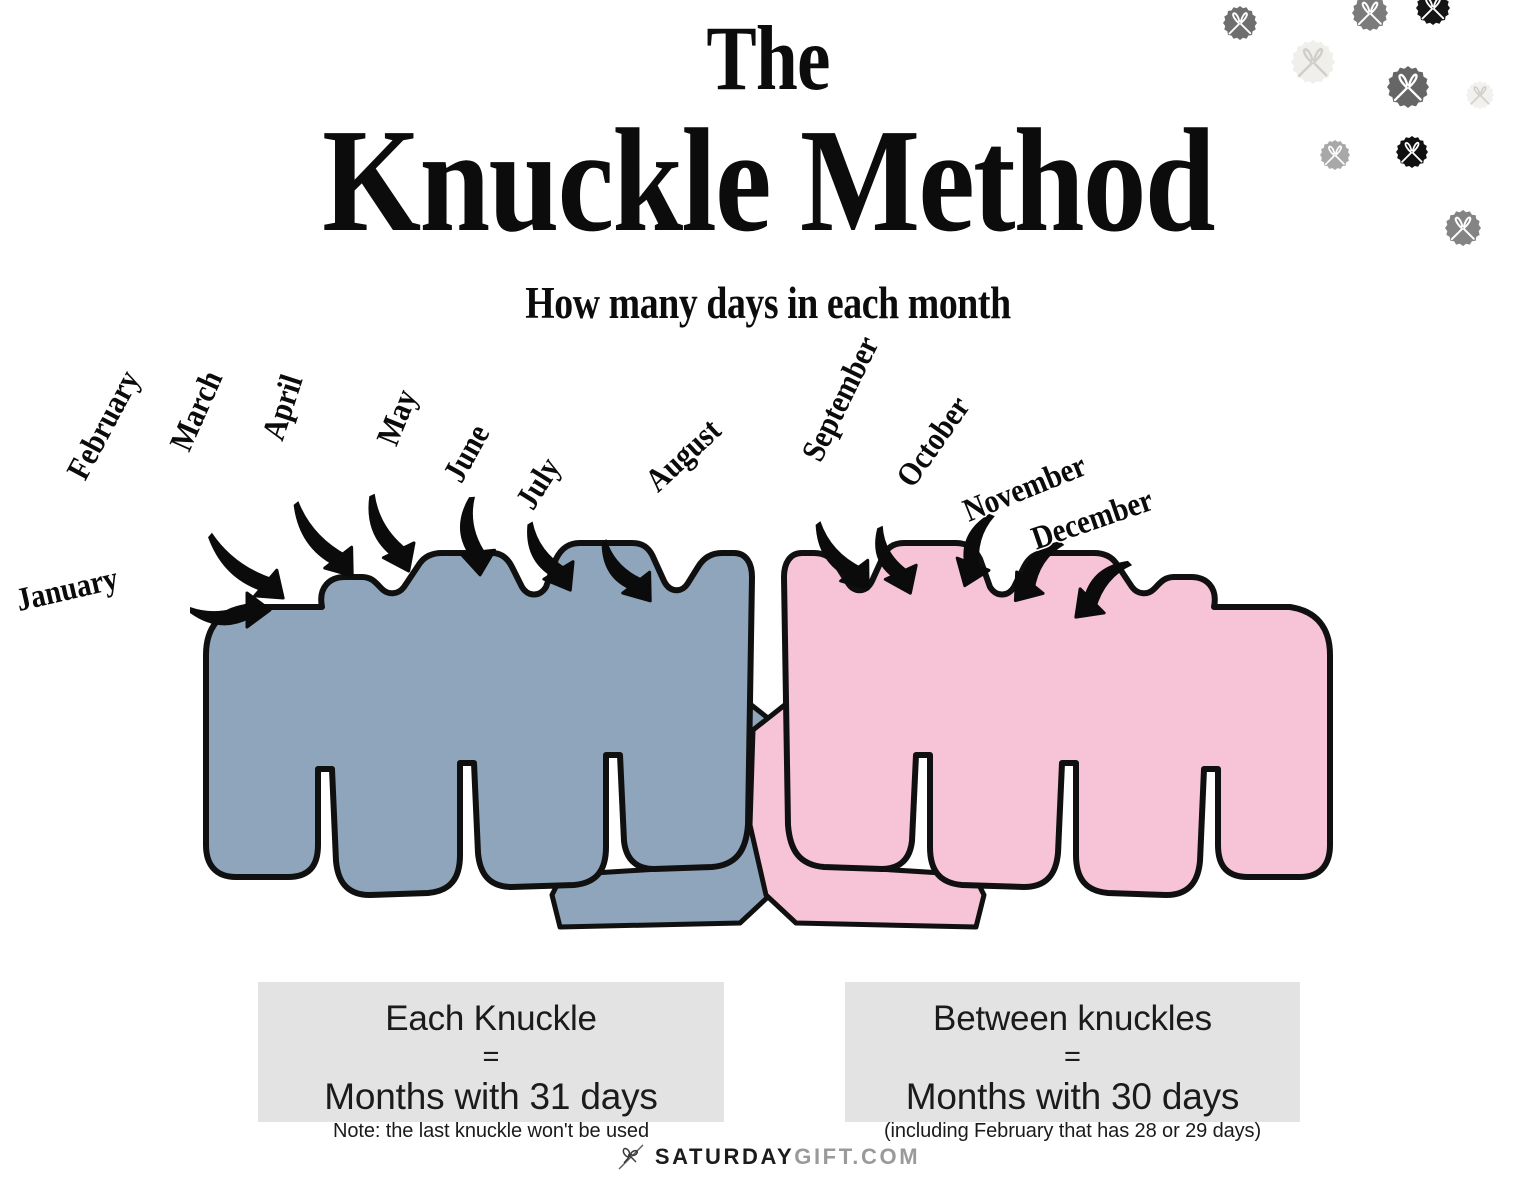 Image resolution: width=1536 pixels, height=1187 pixels. Describe the element at coordinates (491, 1056) in the screenshot. I see `caption-left-equals: =` at that location.